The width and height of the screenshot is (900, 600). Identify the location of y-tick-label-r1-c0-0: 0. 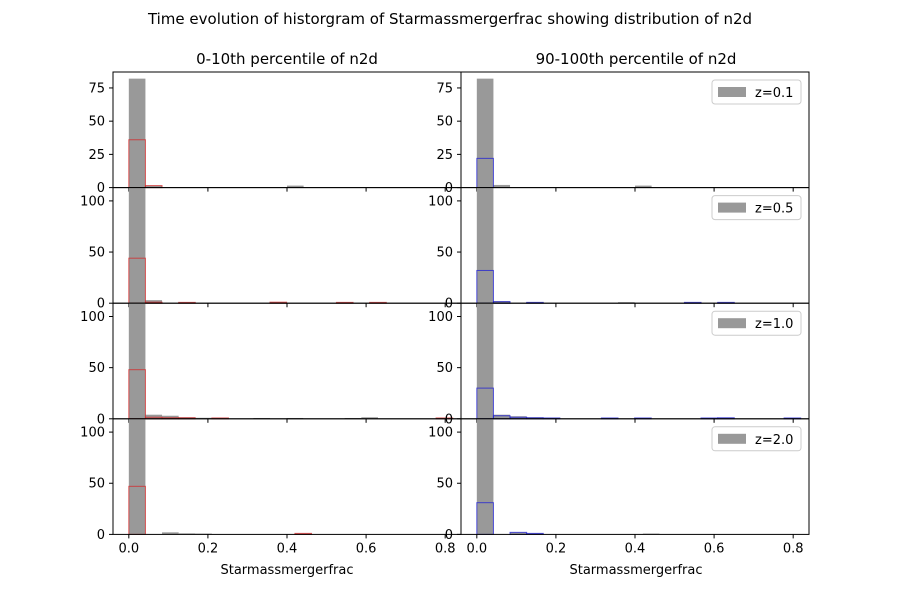
(101, 304).